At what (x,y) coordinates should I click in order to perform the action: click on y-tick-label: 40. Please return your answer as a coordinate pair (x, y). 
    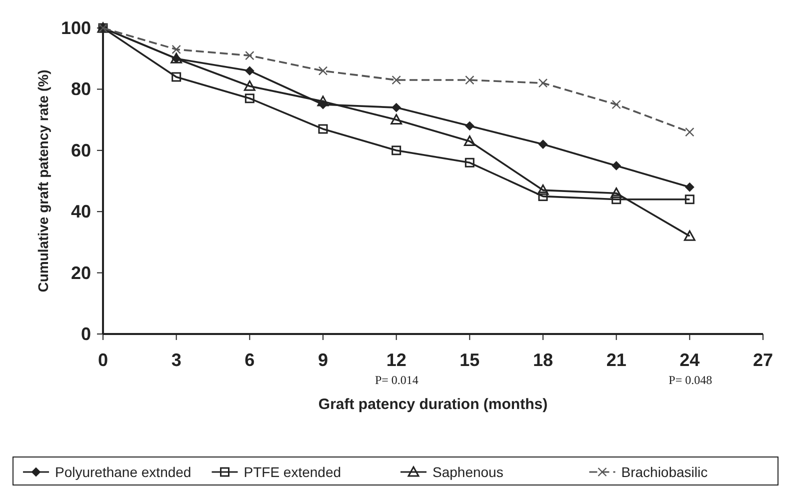
    Looking at the image, I should click on (80, 212).